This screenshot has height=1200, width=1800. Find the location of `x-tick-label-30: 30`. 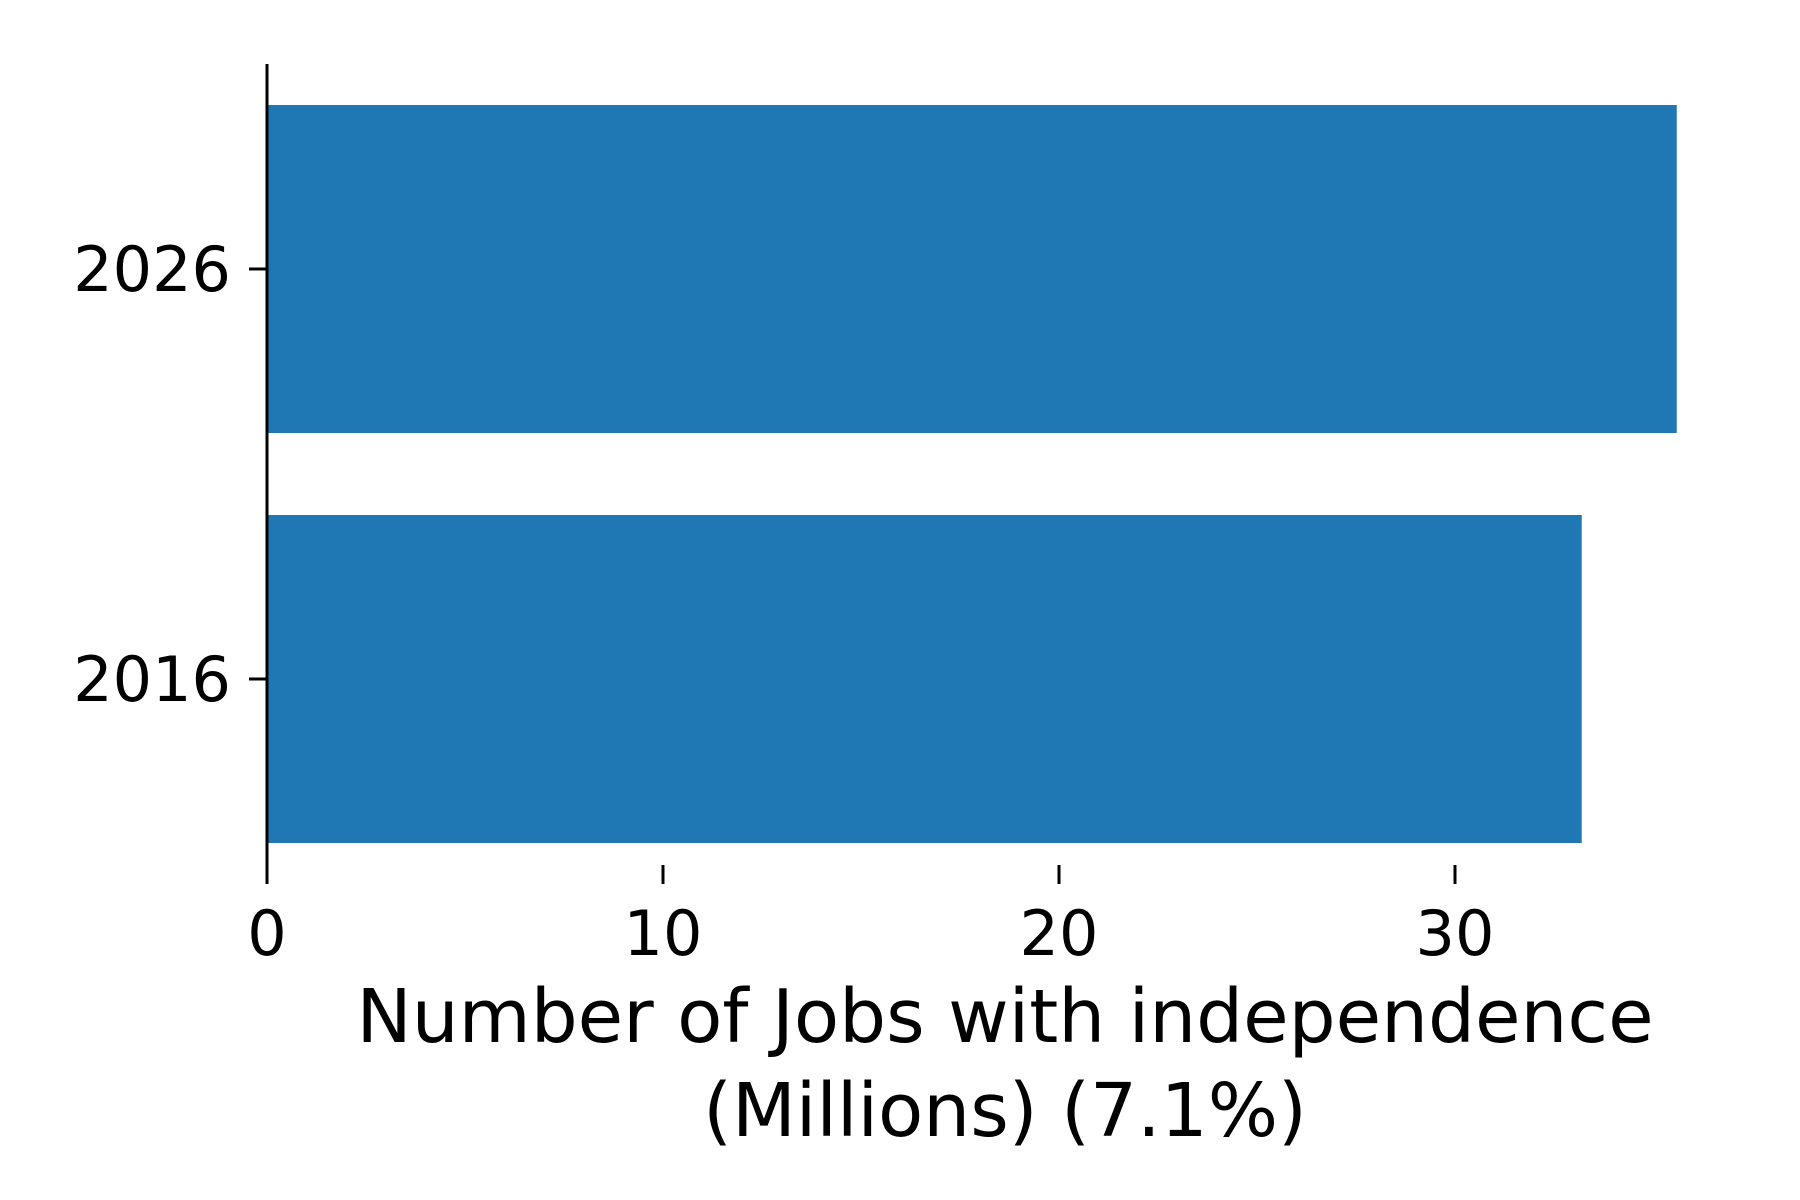

x-tick-label-30: 30 is located at coordinates (1455, 933).